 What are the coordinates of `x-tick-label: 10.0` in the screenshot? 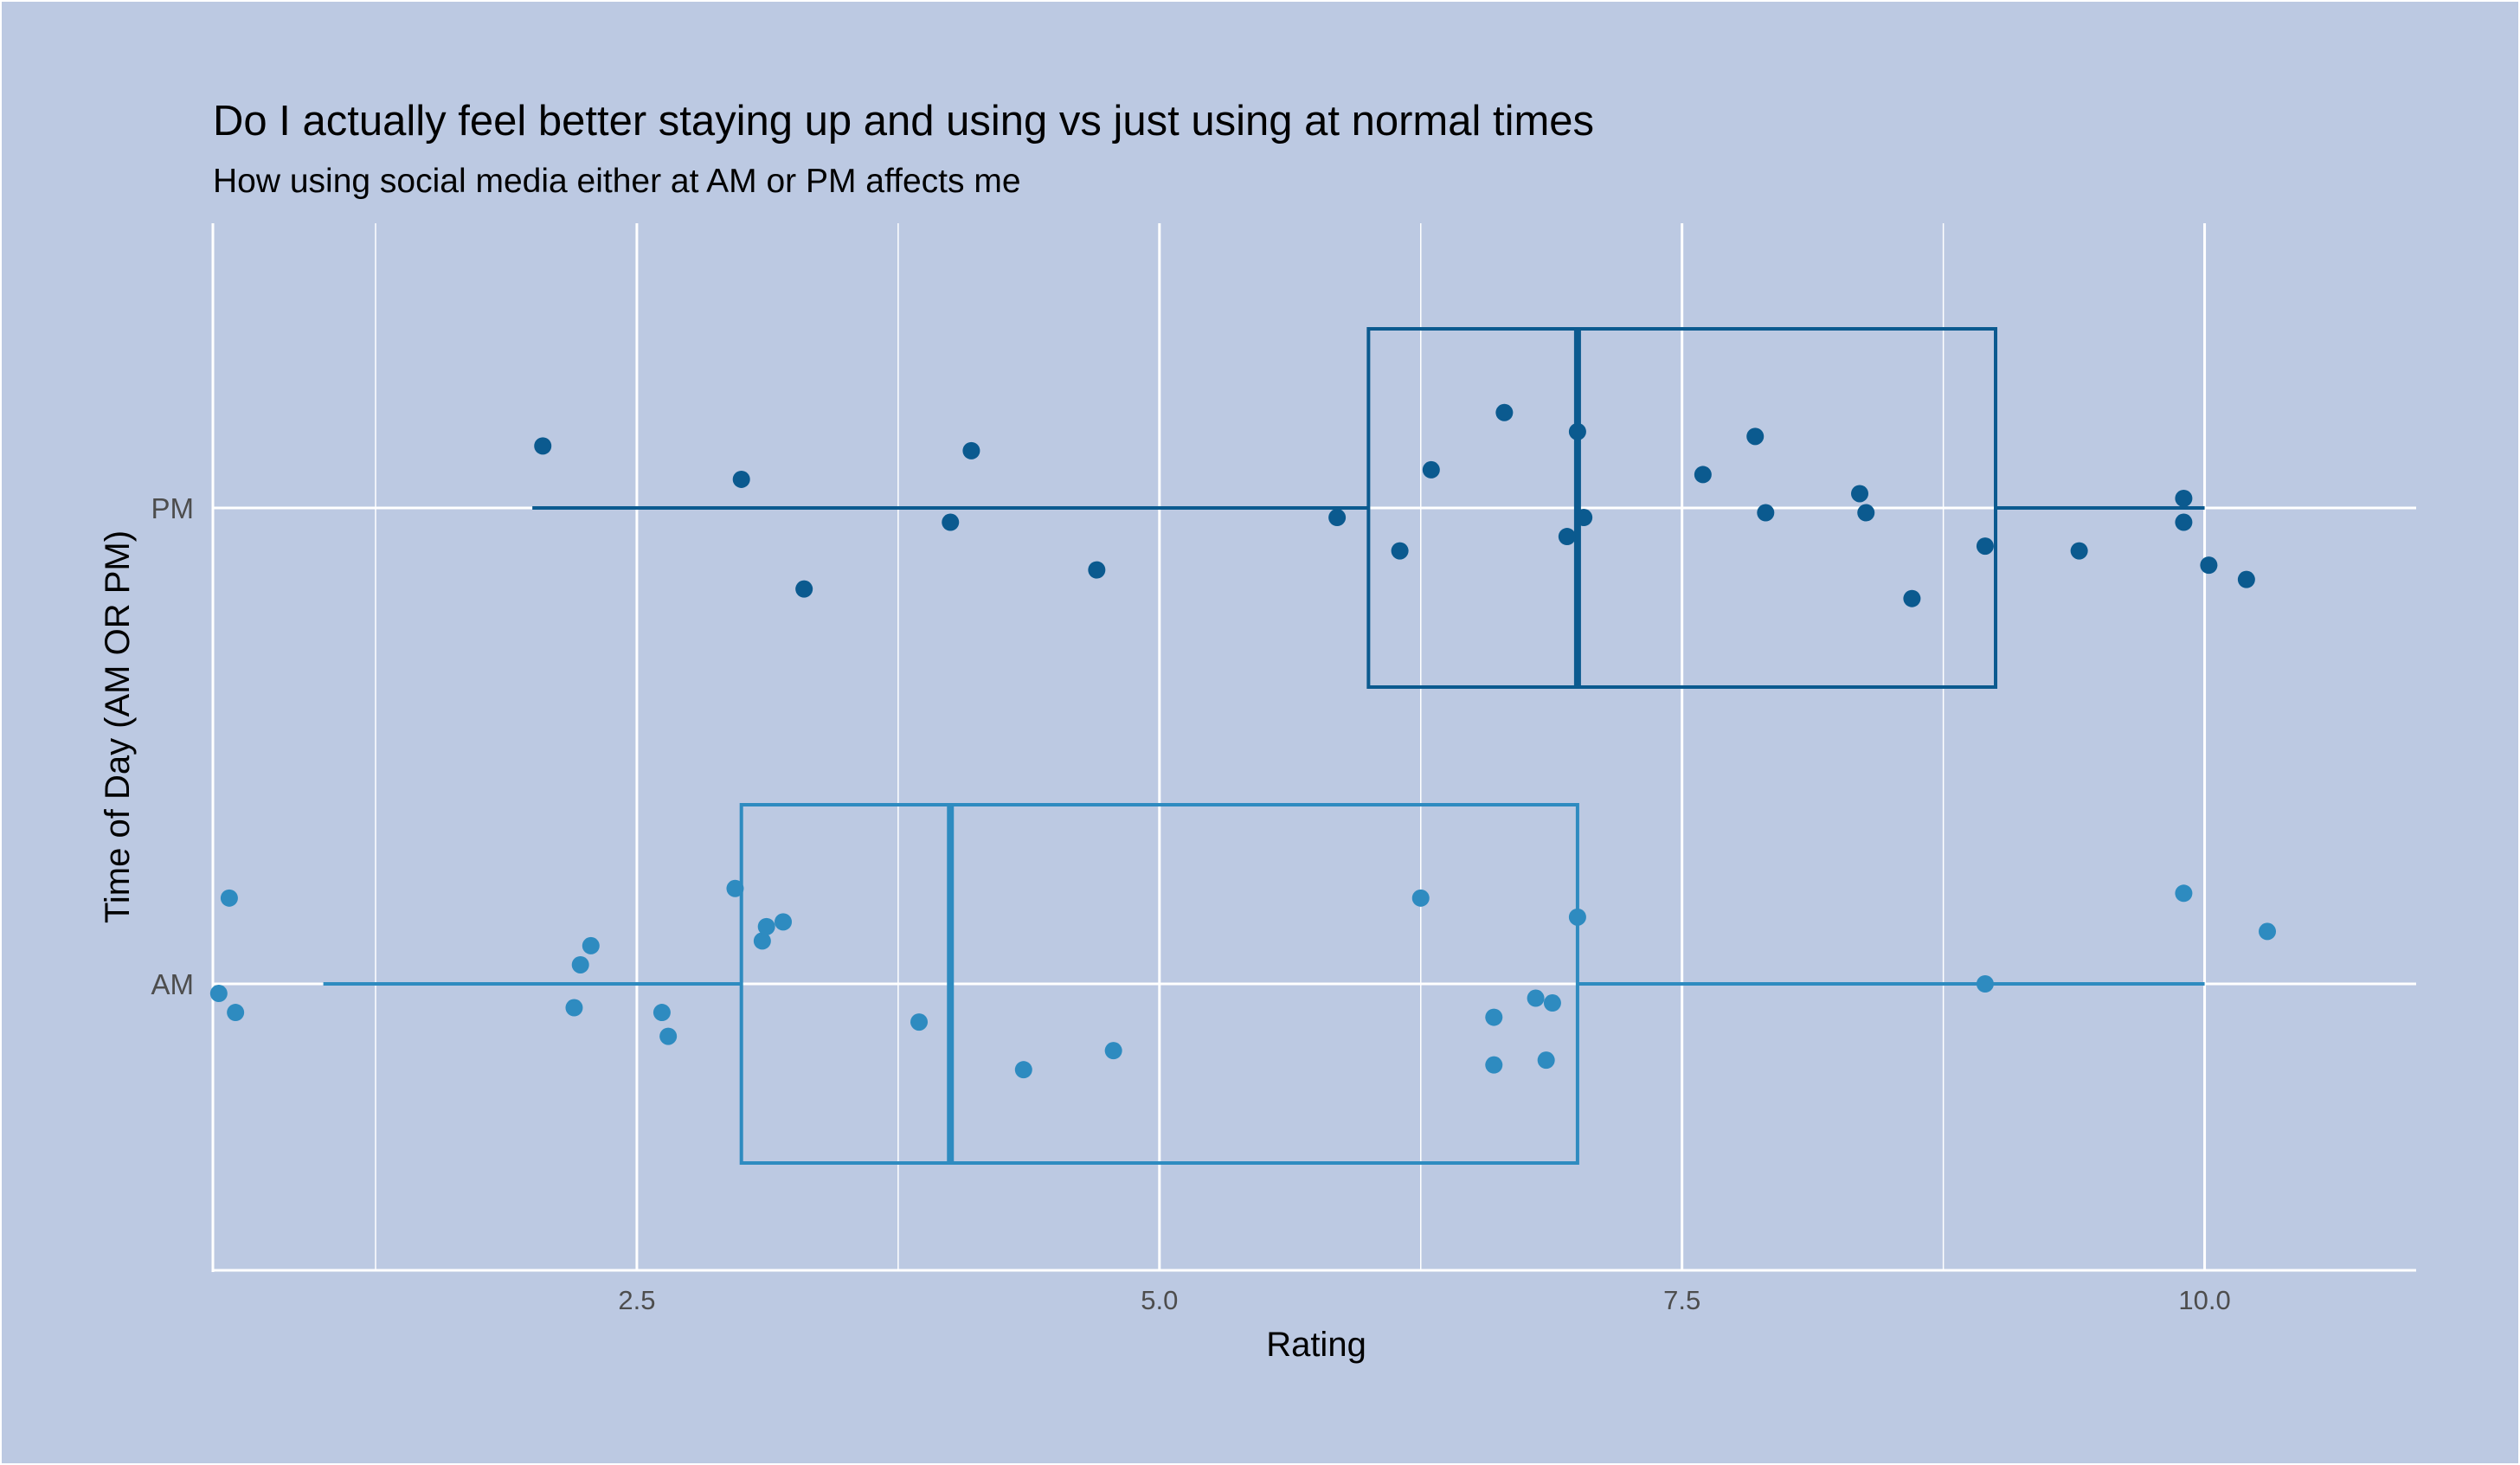 It's located at (2204, 1300).